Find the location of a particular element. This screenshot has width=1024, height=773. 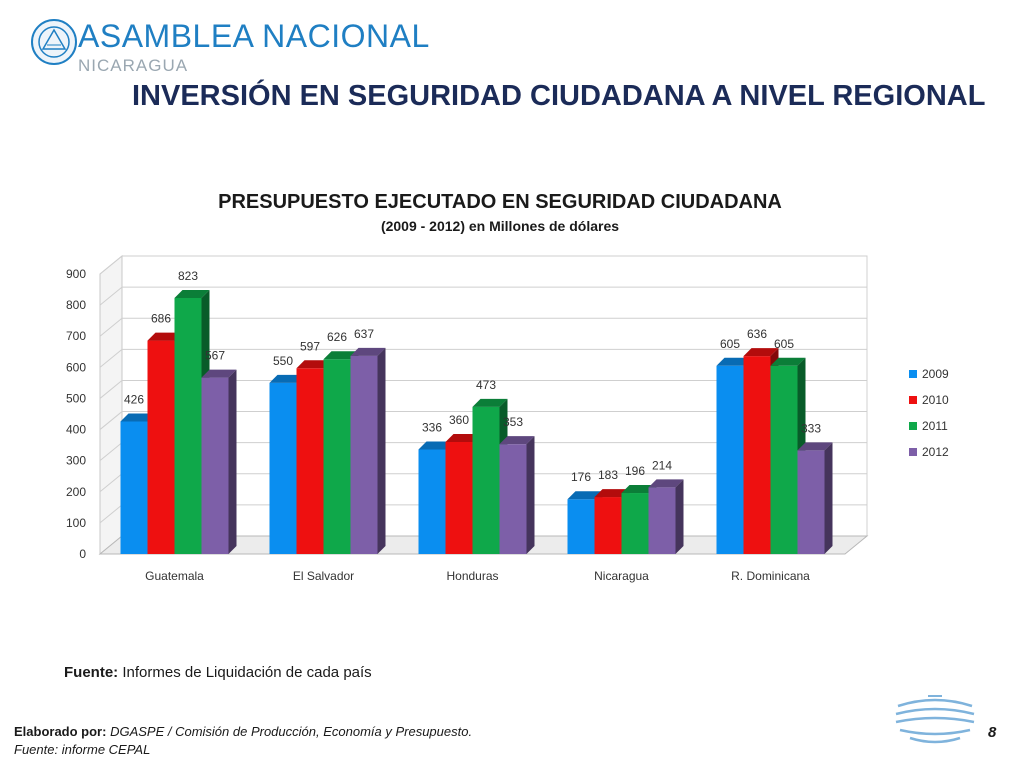

y-tick-label: 700 is located at coordinates (76, 336).